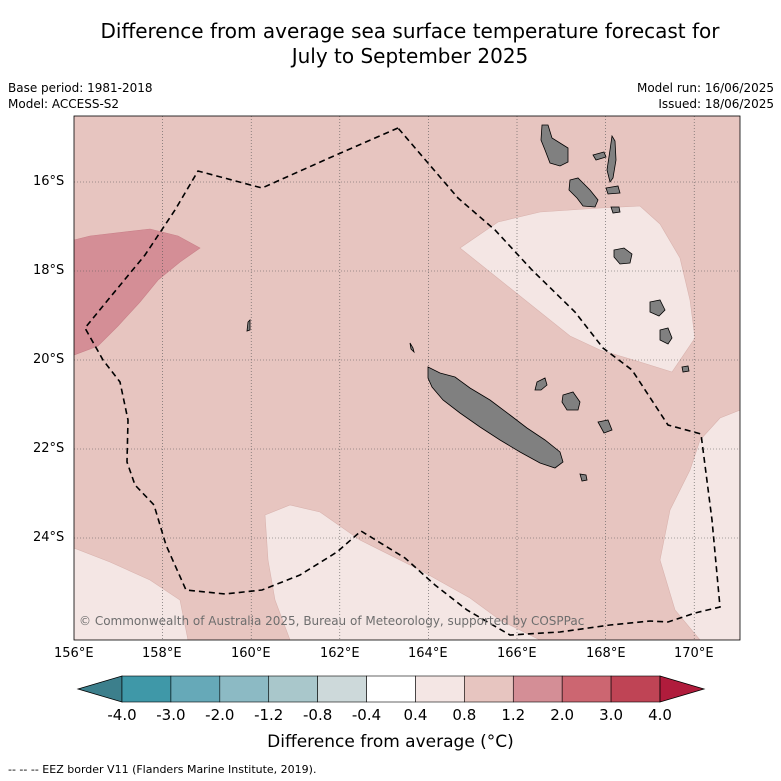 This screenshot has width=781, height=781. Describe the element at coordinates (541, 384) in the screenshot. I see `loyalty-islands-ouvea` at that location.